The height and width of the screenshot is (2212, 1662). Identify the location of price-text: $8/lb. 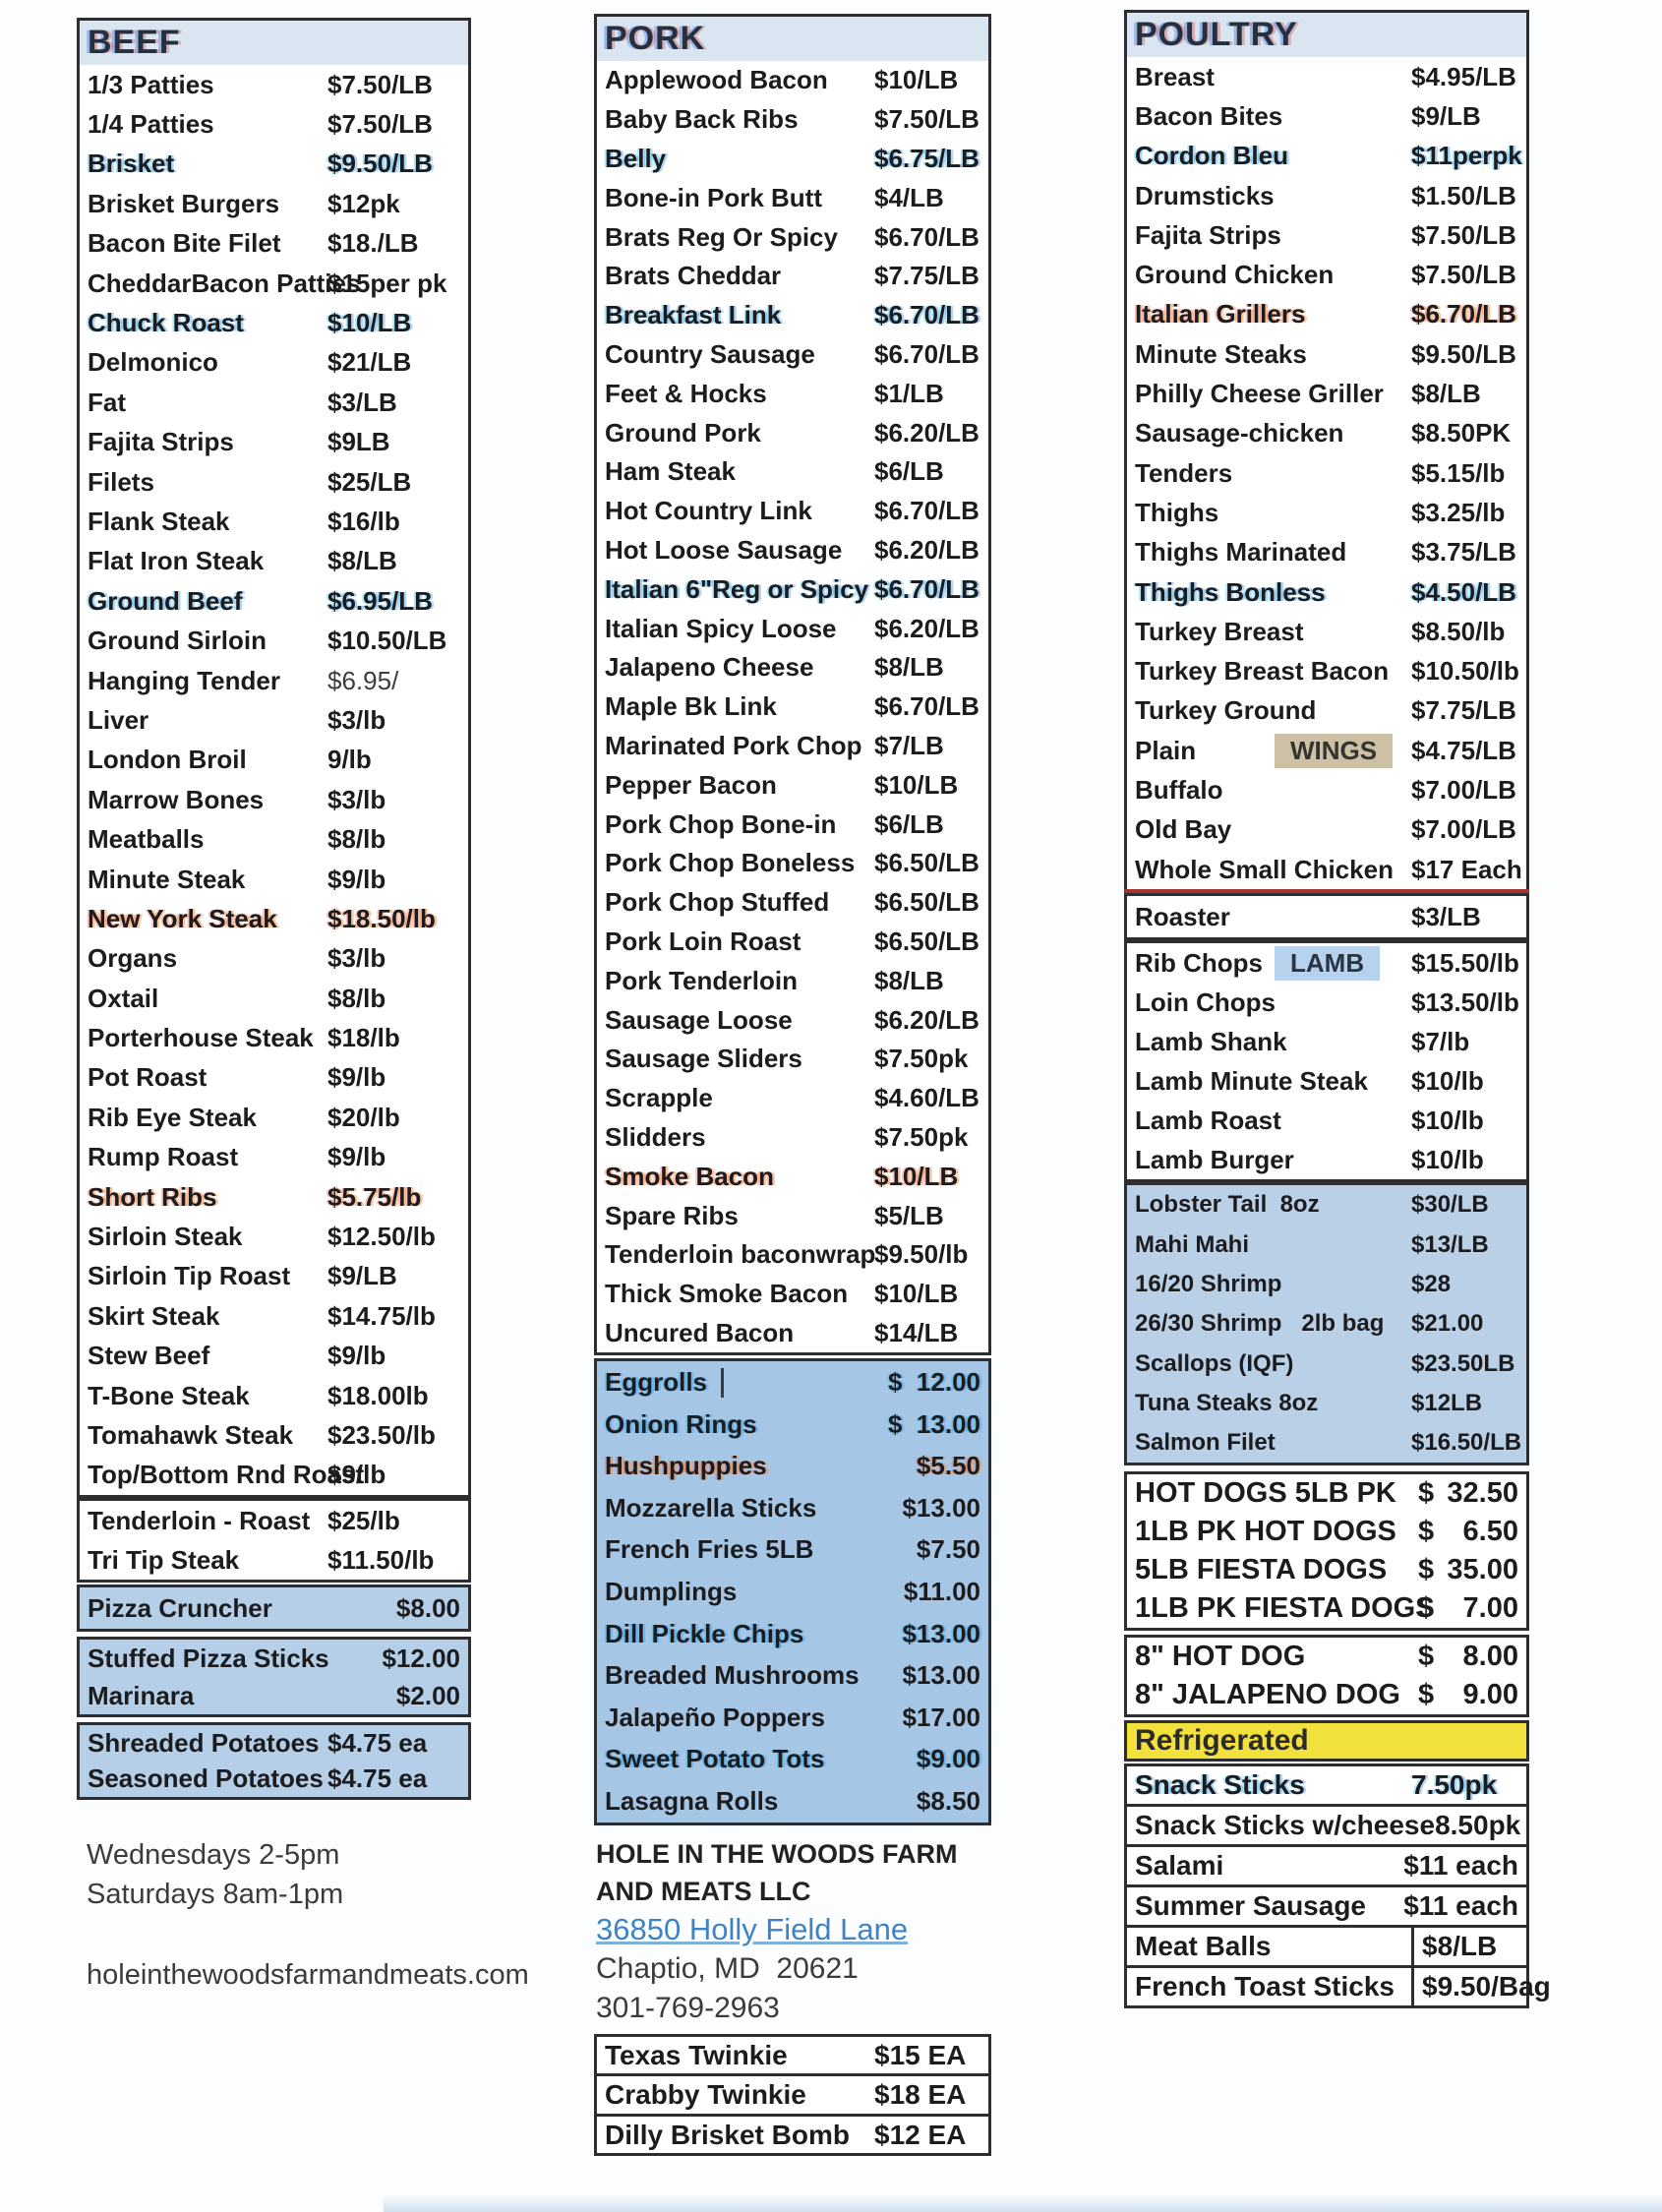
(356, 998).